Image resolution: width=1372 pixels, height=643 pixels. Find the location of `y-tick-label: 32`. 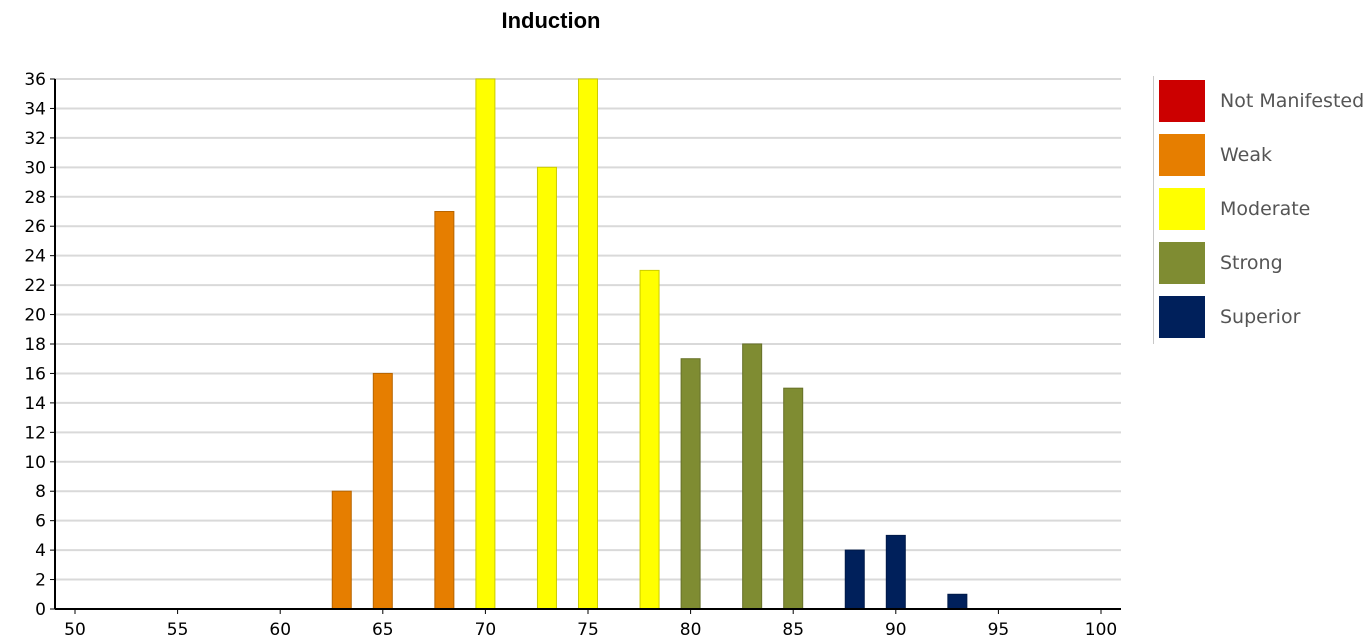

y-tick-label: 32 is located at coordinates (35, 139).